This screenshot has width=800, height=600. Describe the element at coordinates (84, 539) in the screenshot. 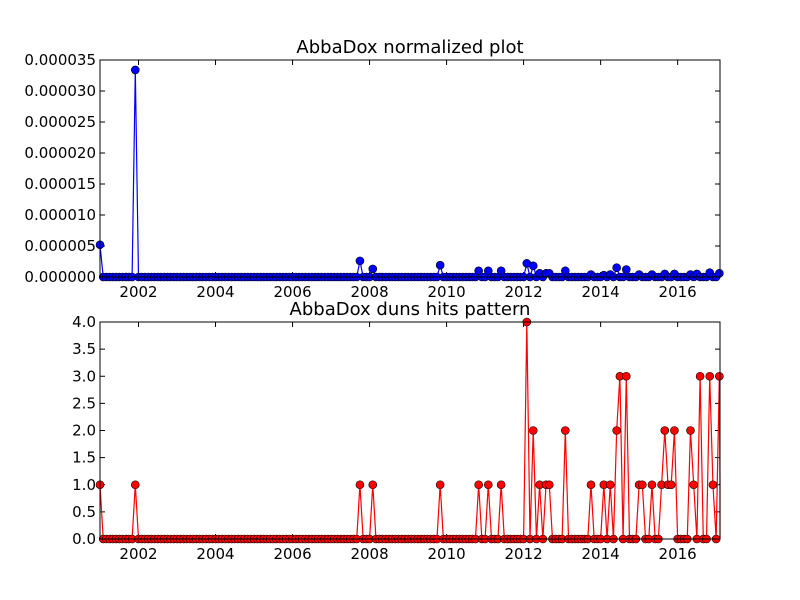

I see `y-tick-label: 0.0` at that location.